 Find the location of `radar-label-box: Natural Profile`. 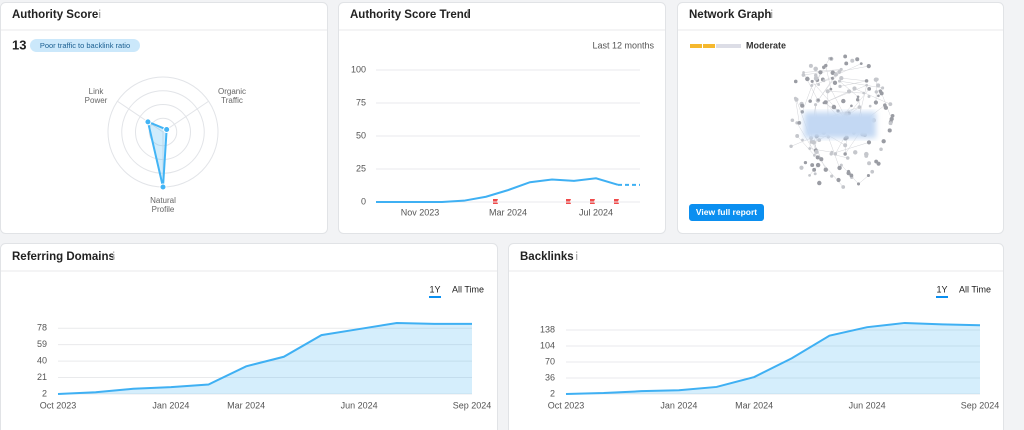

radar-label-box: Natural Profile is located at coordinates (163, 204).